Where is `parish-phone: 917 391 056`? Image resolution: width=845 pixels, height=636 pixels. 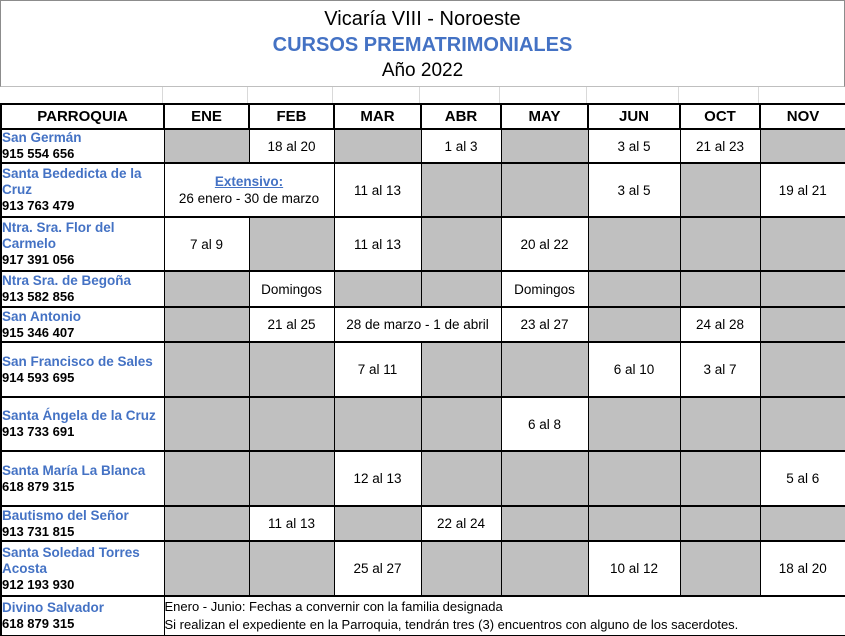
parish-phone: 917 391 056 is located at coordinates (38, 259).